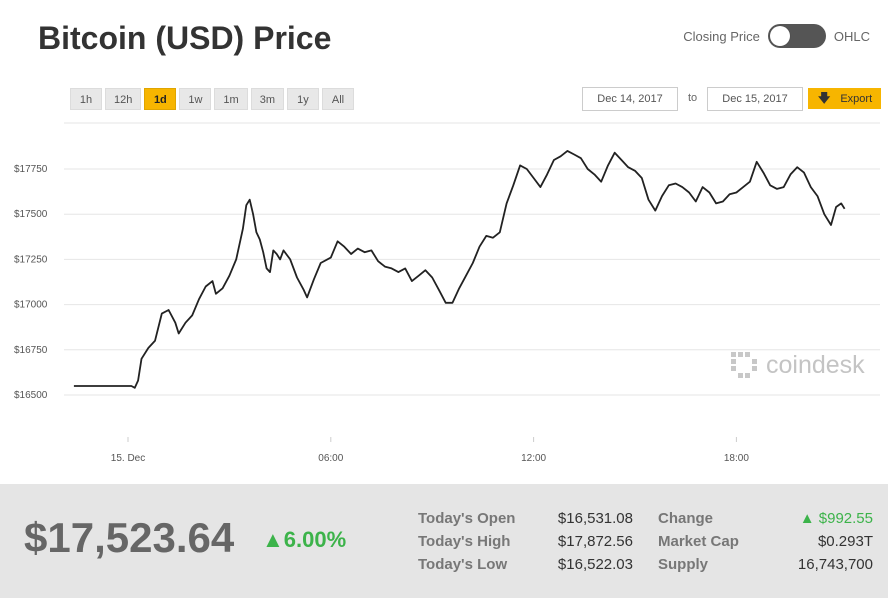  What do you see at coordinates (31, 305) in the screenshot?
I see `y-tick-label: $17000` at bounding box center [31, 305].